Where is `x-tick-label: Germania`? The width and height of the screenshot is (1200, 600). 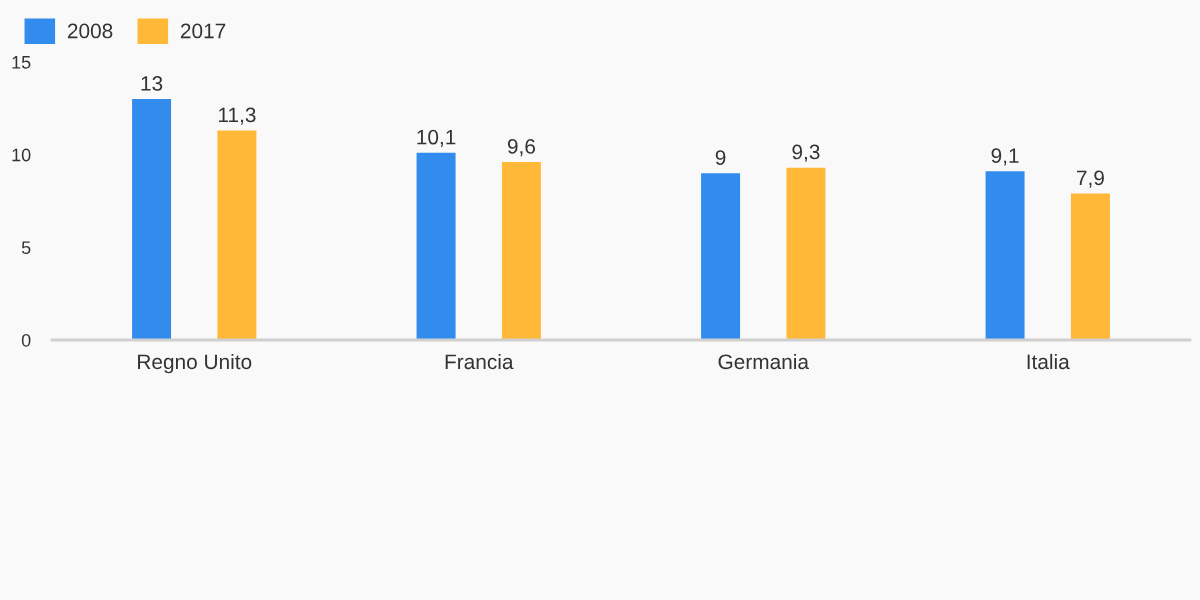
x-tick-label: Germania is located at coordinates (763, 361).